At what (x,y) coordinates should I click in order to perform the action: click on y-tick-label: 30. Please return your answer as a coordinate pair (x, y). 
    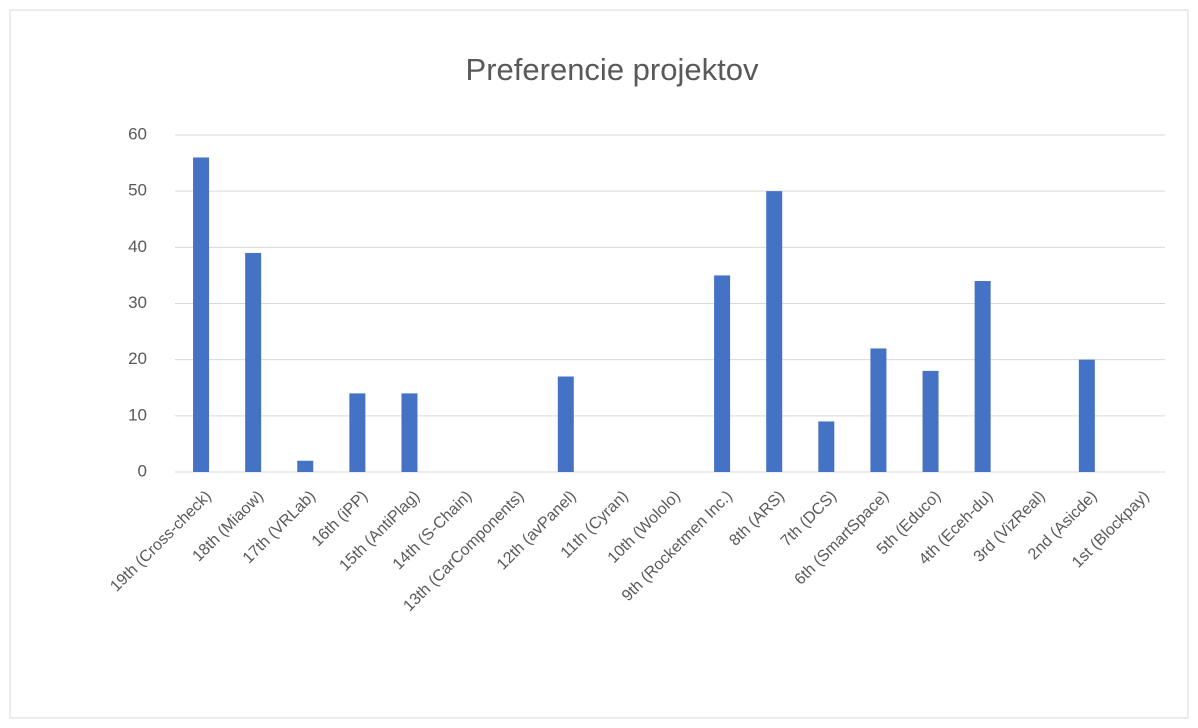
    Looking at the image, I should click on (137, 302).